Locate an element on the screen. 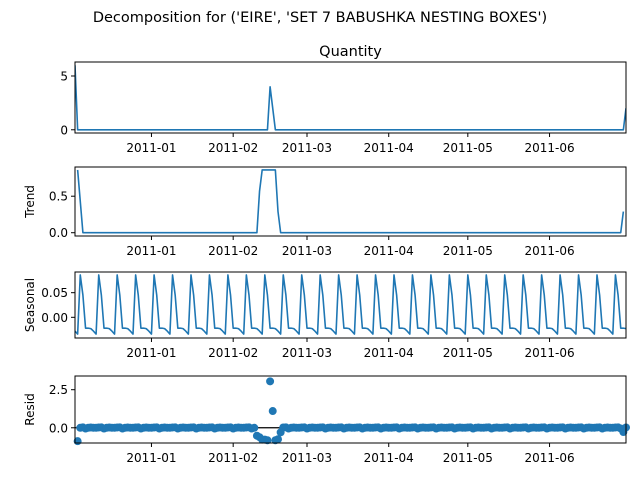  trend-xtick-label: 2011-01 is located at coordinates (151, 251).